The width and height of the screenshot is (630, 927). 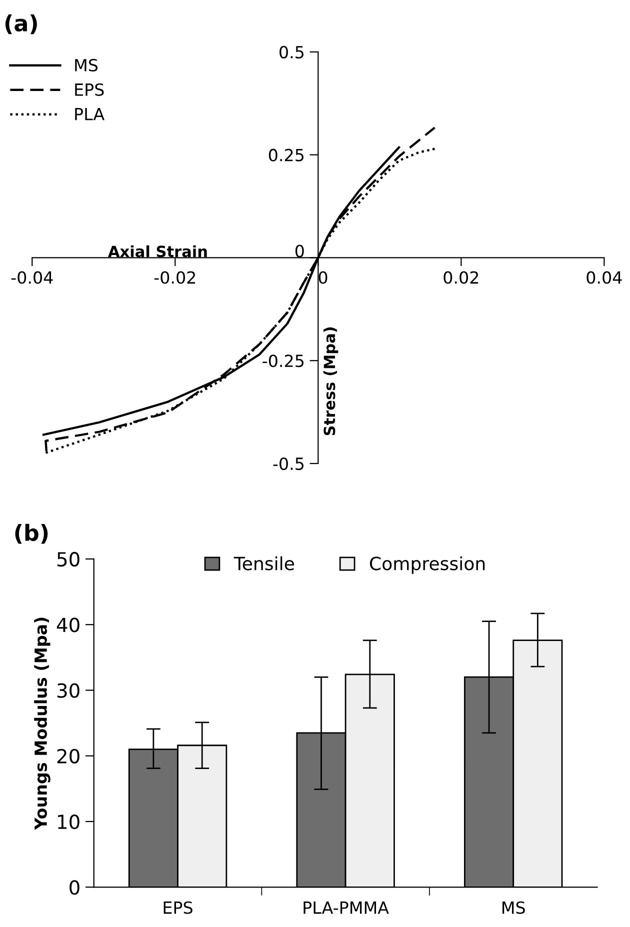 What do you see at coordinates (89, 114) in the screenshot?
I see `legend-label: PLA` at bounding box center [89, 114].